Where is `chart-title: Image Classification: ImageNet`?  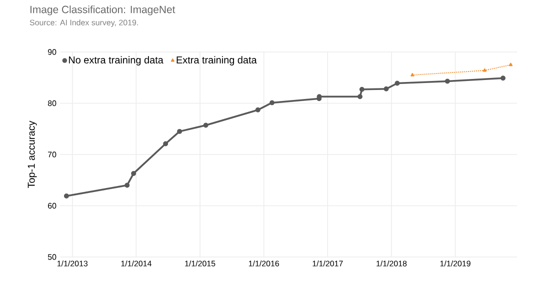
chart-title: Image Classification: ImageNet is located at coordinates (103, 11).